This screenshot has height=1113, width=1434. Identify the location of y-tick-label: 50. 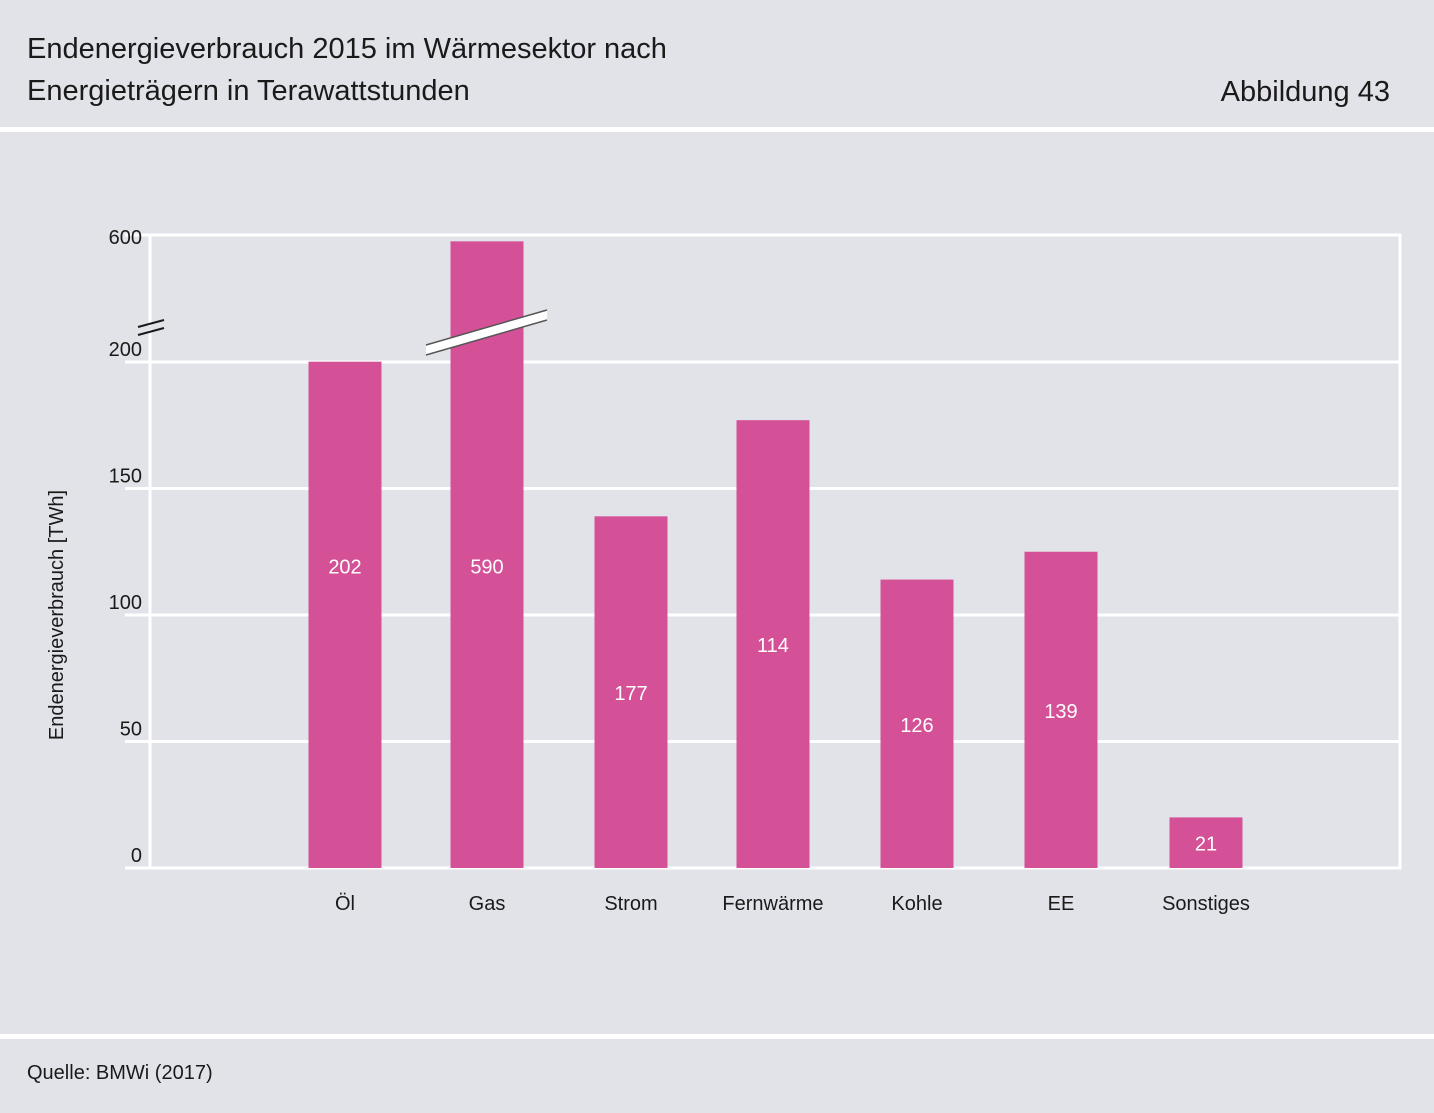
(131, 730).